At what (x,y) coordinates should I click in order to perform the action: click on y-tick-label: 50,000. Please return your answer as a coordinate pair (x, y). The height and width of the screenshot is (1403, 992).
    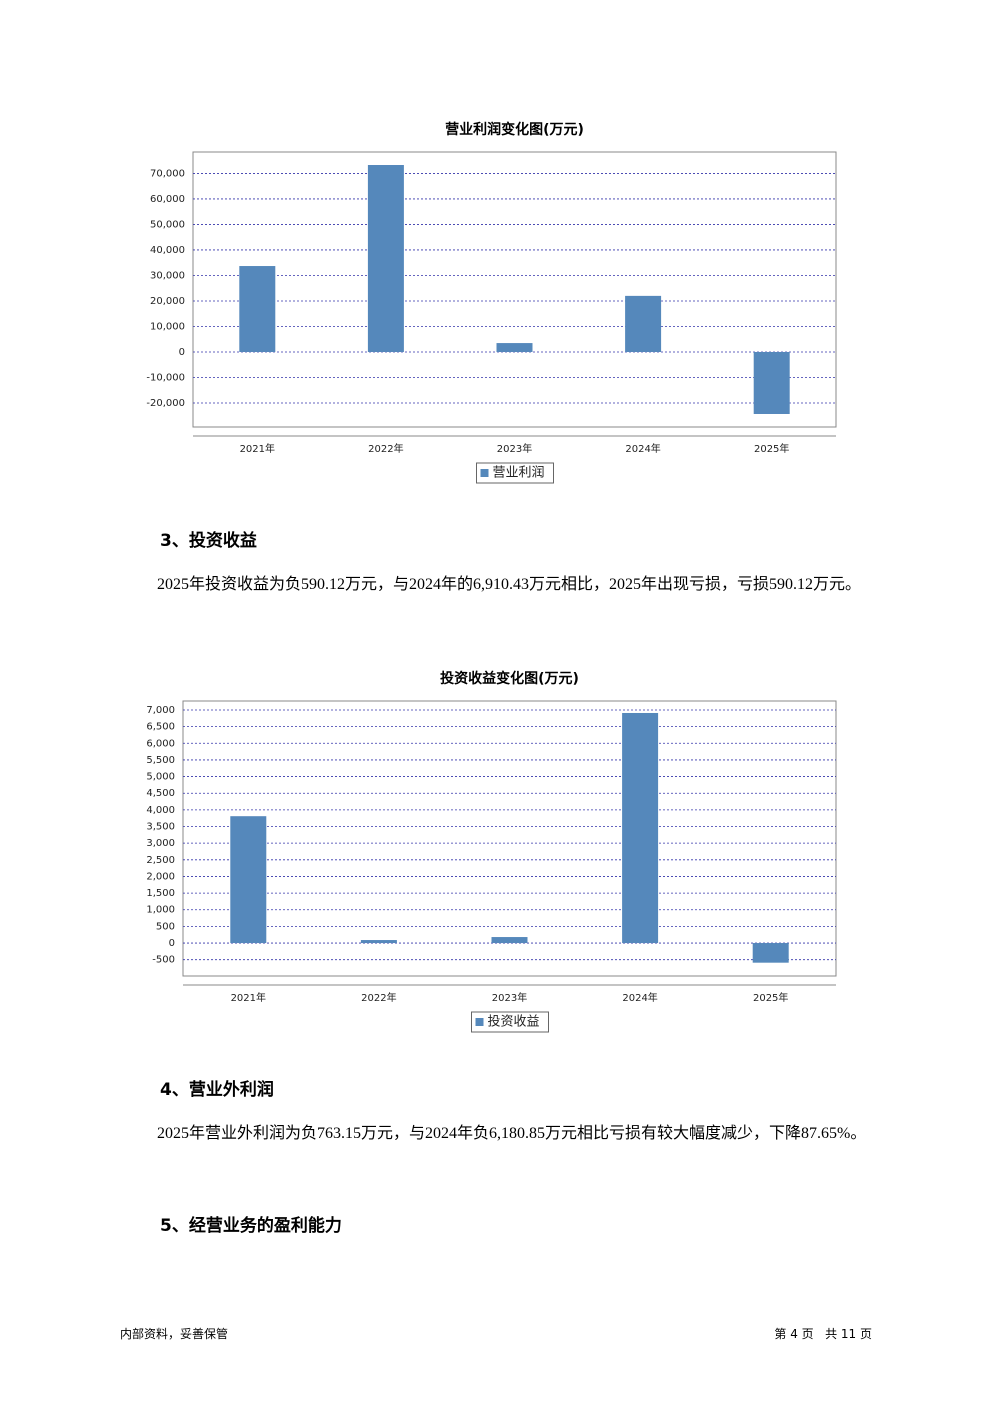
    Looking at the image, I should click on (167, 224).